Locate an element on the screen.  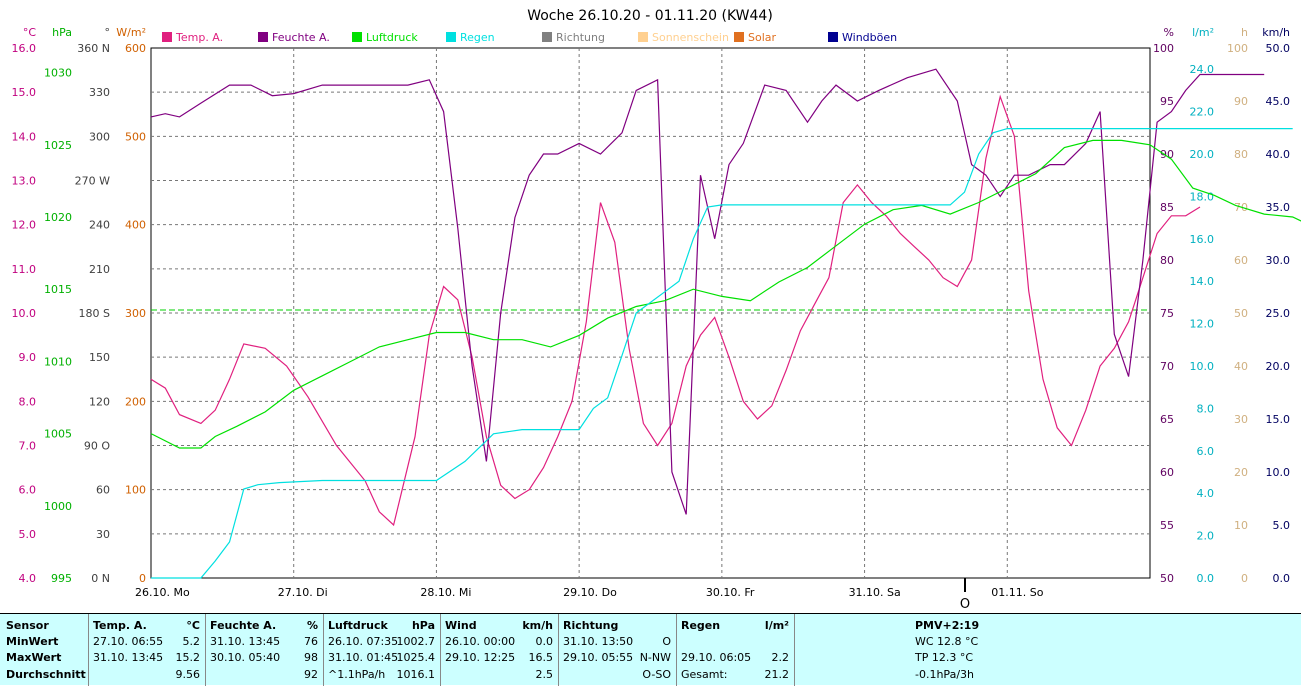
stats-pressure-min-time: 26.10. 07:35 is located at coordinates (363, 641).